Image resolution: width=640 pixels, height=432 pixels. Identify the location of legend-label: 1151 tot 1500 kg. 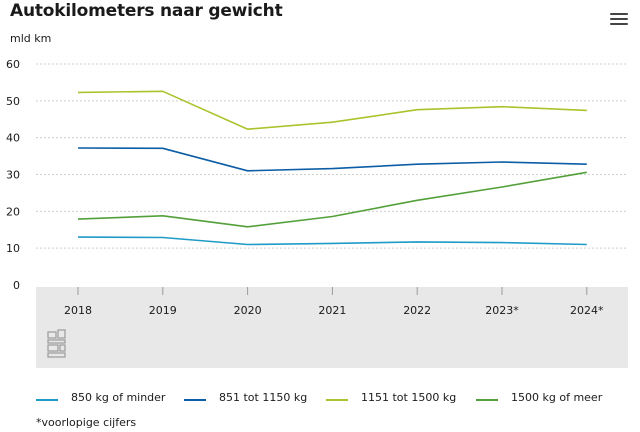
(409, 397).